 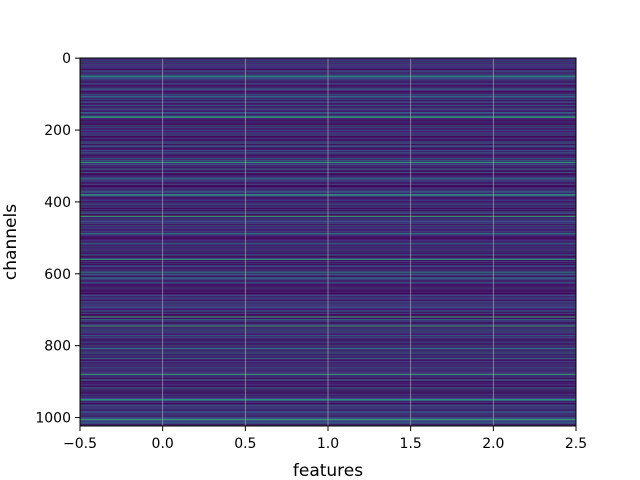 I want to click on x-tick-label: 1.0, so click(x=328, y=444).